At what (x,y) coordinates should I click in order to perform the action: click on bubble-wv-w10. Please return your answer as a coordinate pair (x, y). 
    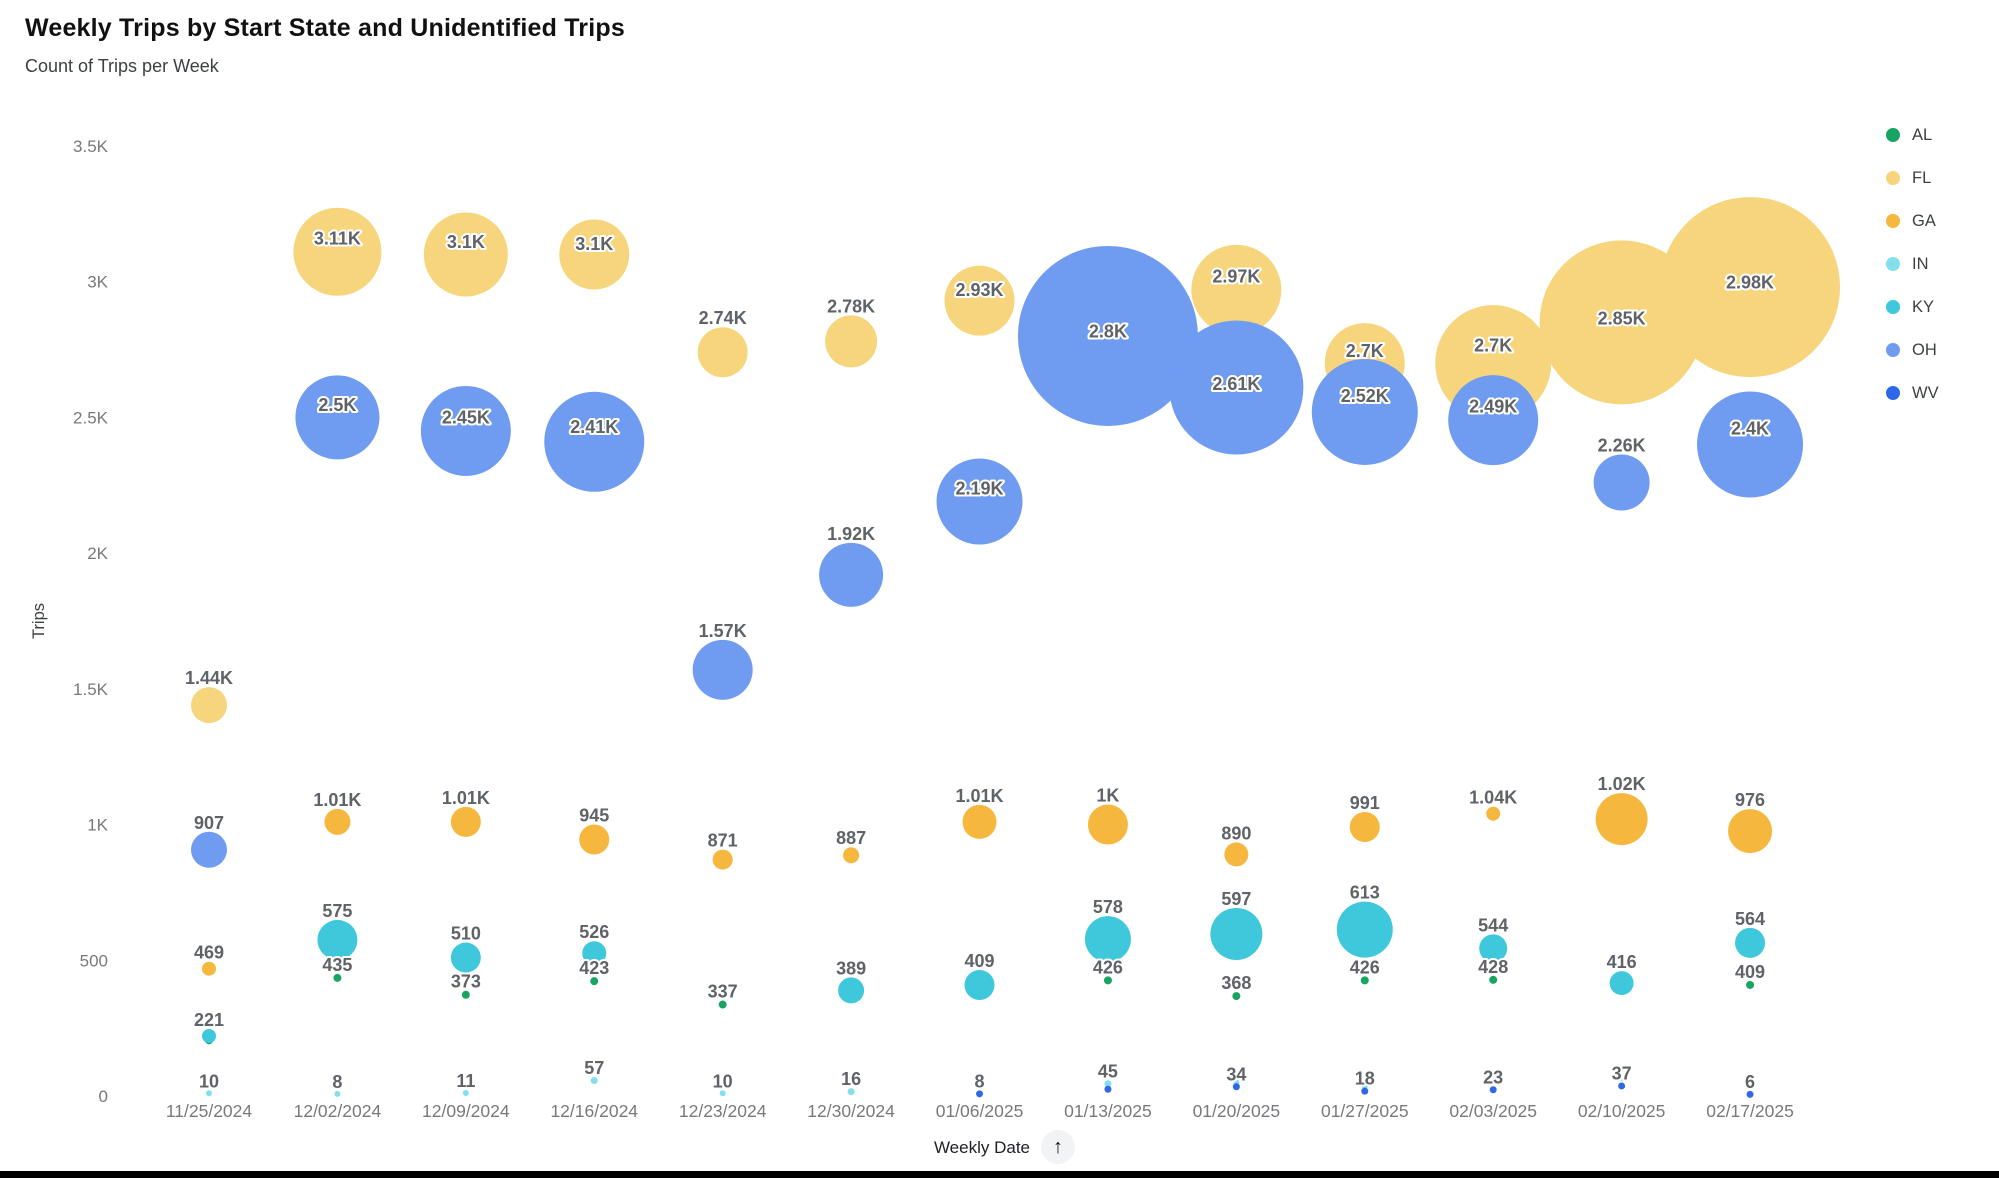
    Looking at the image, I should click on (1493, 1090).